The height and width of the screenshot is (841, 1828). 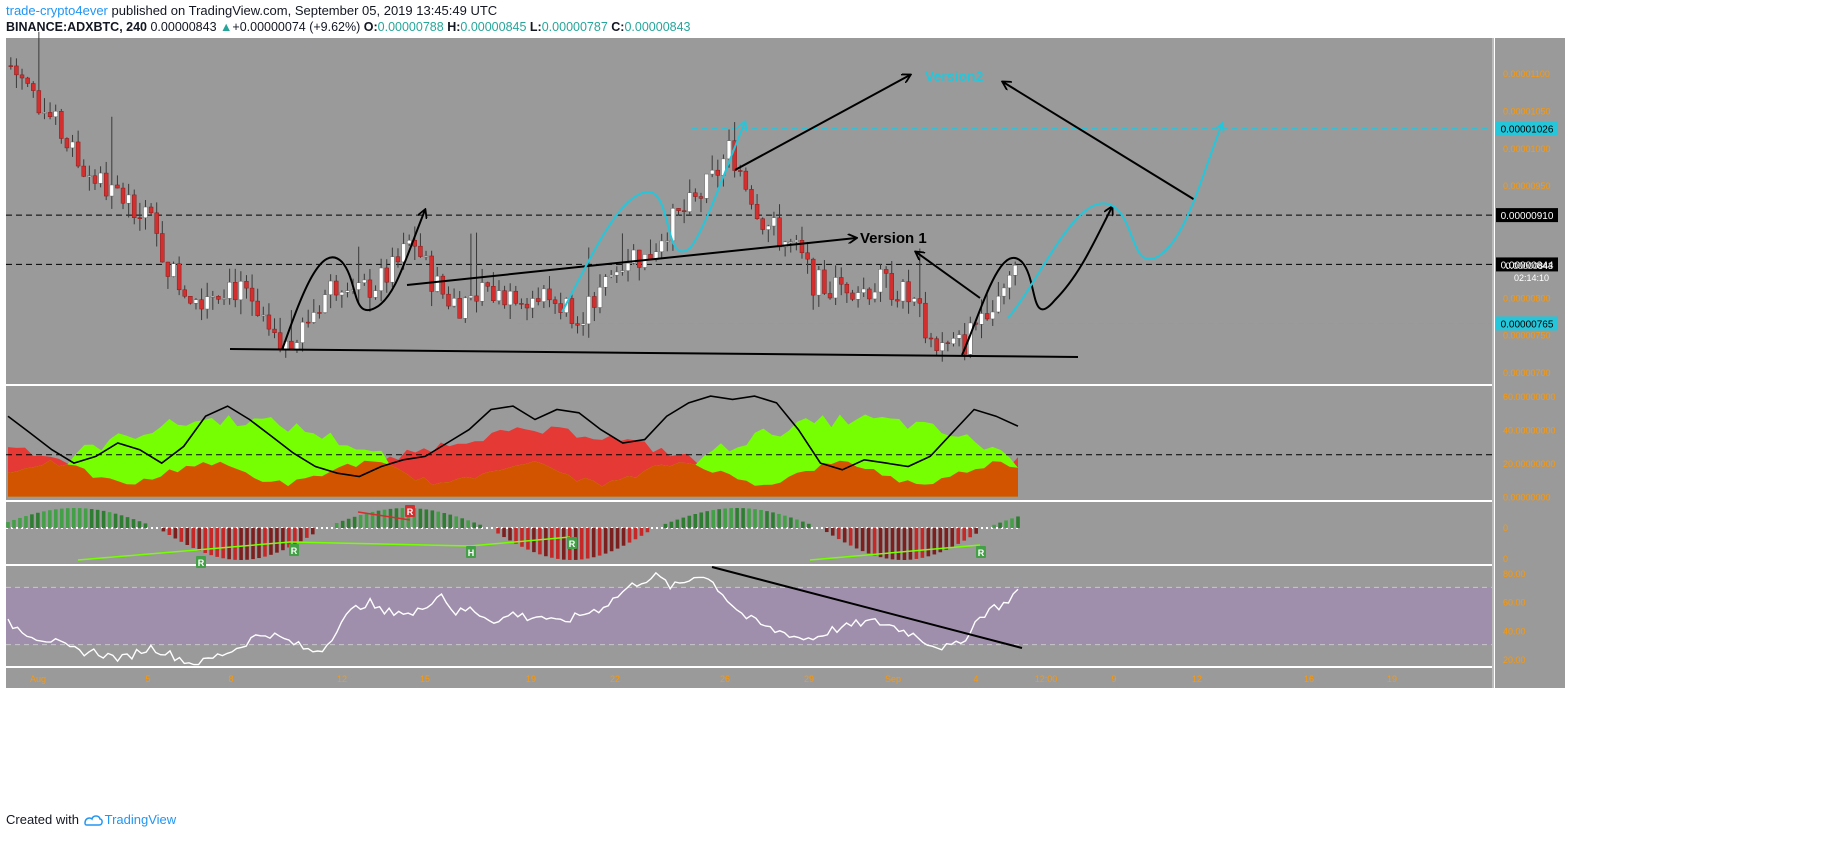 What do you see at coordinates (425, 679) in the screenshot?
I see `time-tick-label: 15` at bounding box center [425, 679].